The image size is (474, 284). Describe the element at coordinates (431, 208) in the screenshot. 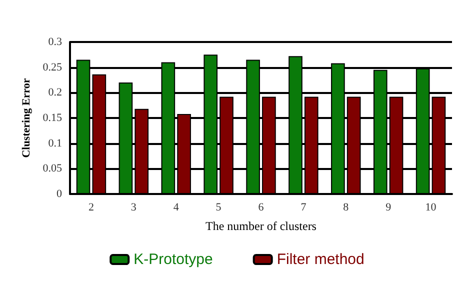

I see `x-tick-label: 10` at that location.